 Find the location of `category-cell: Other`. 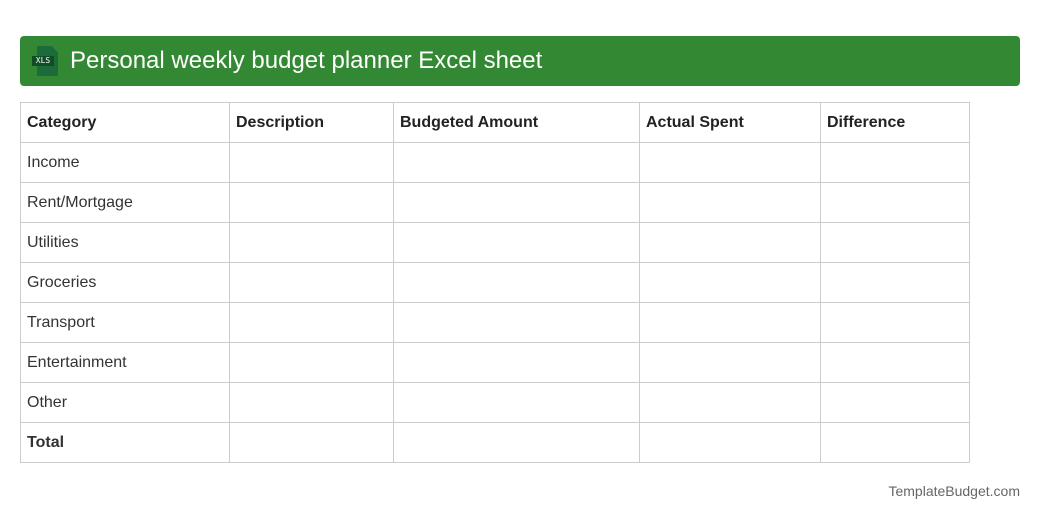

category-cell: Other is located at coordinates (125, 402).